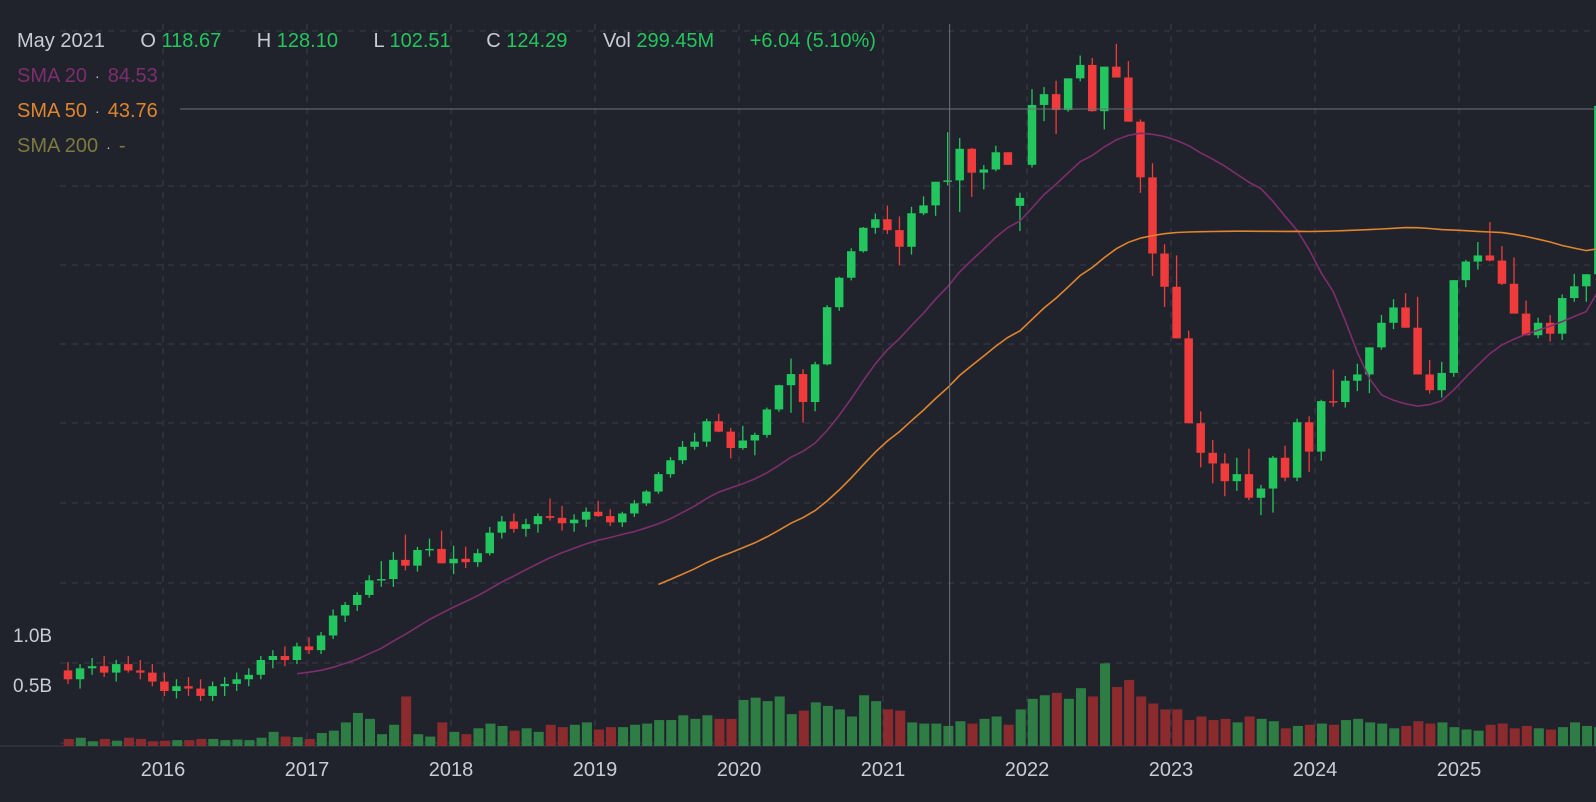 The image size is (1596, 802). I want to click on x-tick-label: 2017, so click(307, 770).